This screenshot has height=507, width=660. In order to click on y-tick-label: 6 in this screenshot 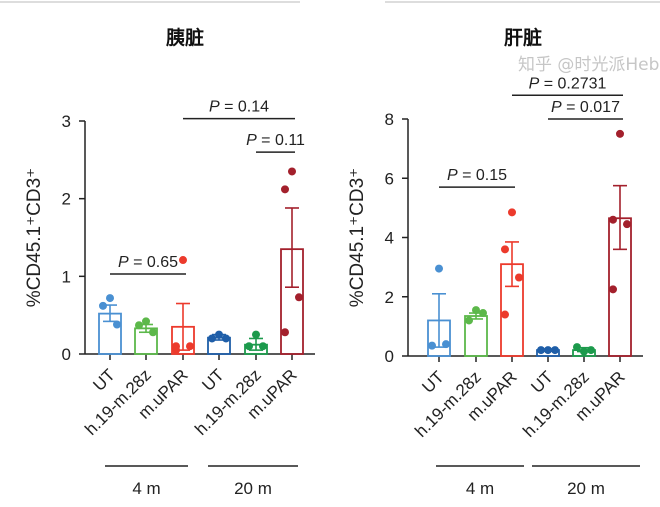, I will do `click(389, 178)`.